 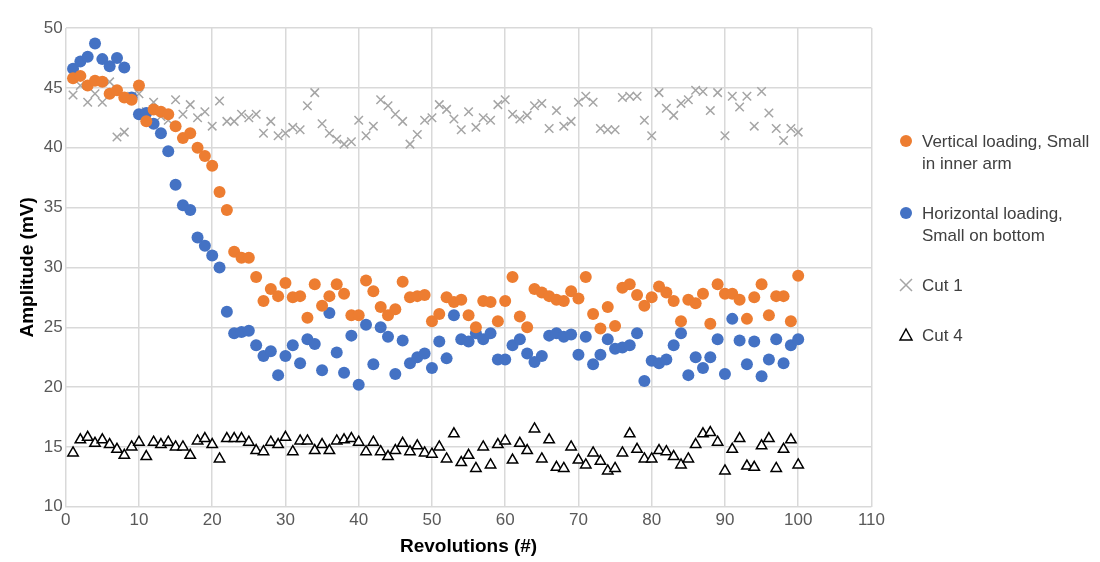 I want to click on x-tick-label: 70, so click(x=578, y=519).